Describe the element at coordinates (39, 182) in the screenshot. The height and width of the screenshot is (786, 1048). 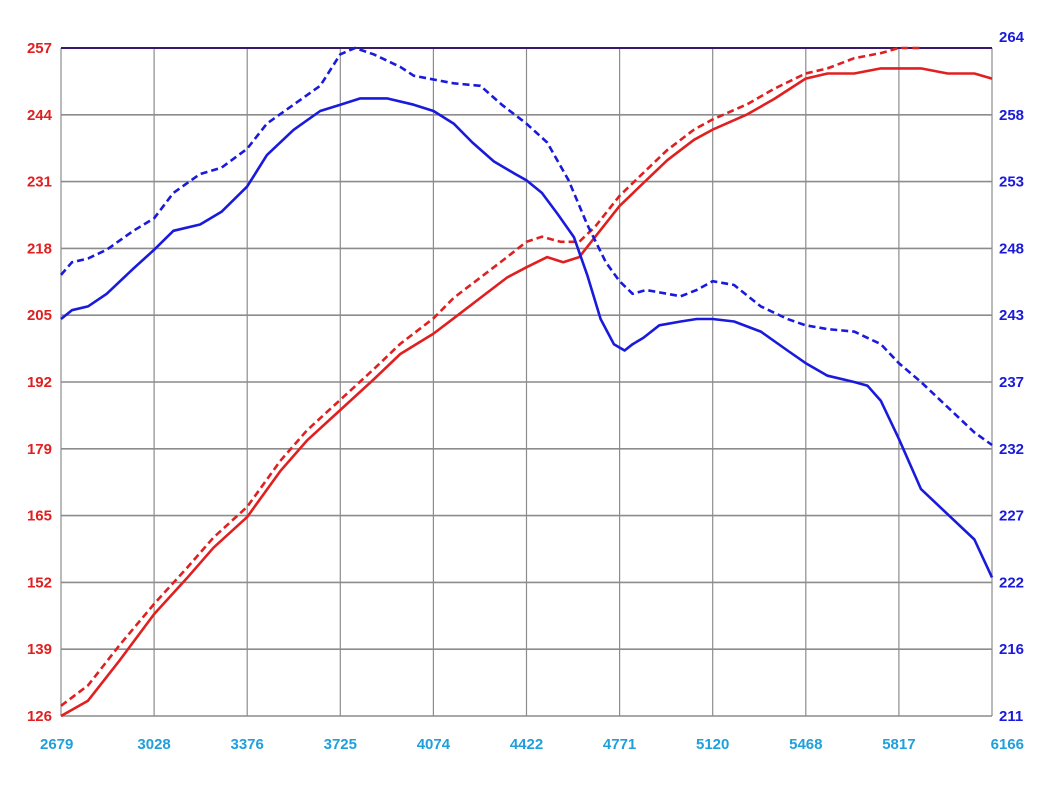
I see `left-y-tick-label: 231` at that location.